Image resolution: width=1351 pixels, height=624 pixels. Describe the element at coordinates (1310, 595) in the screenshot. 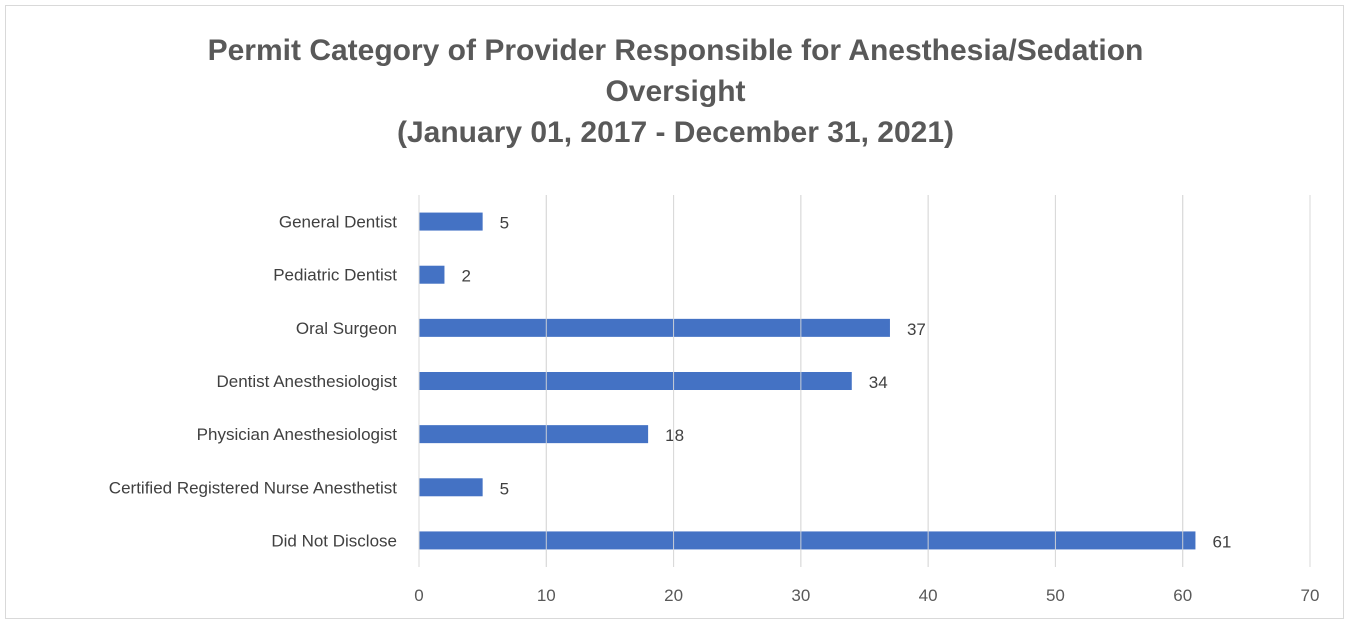

I see `x-tick-label-7: 70` at that location.